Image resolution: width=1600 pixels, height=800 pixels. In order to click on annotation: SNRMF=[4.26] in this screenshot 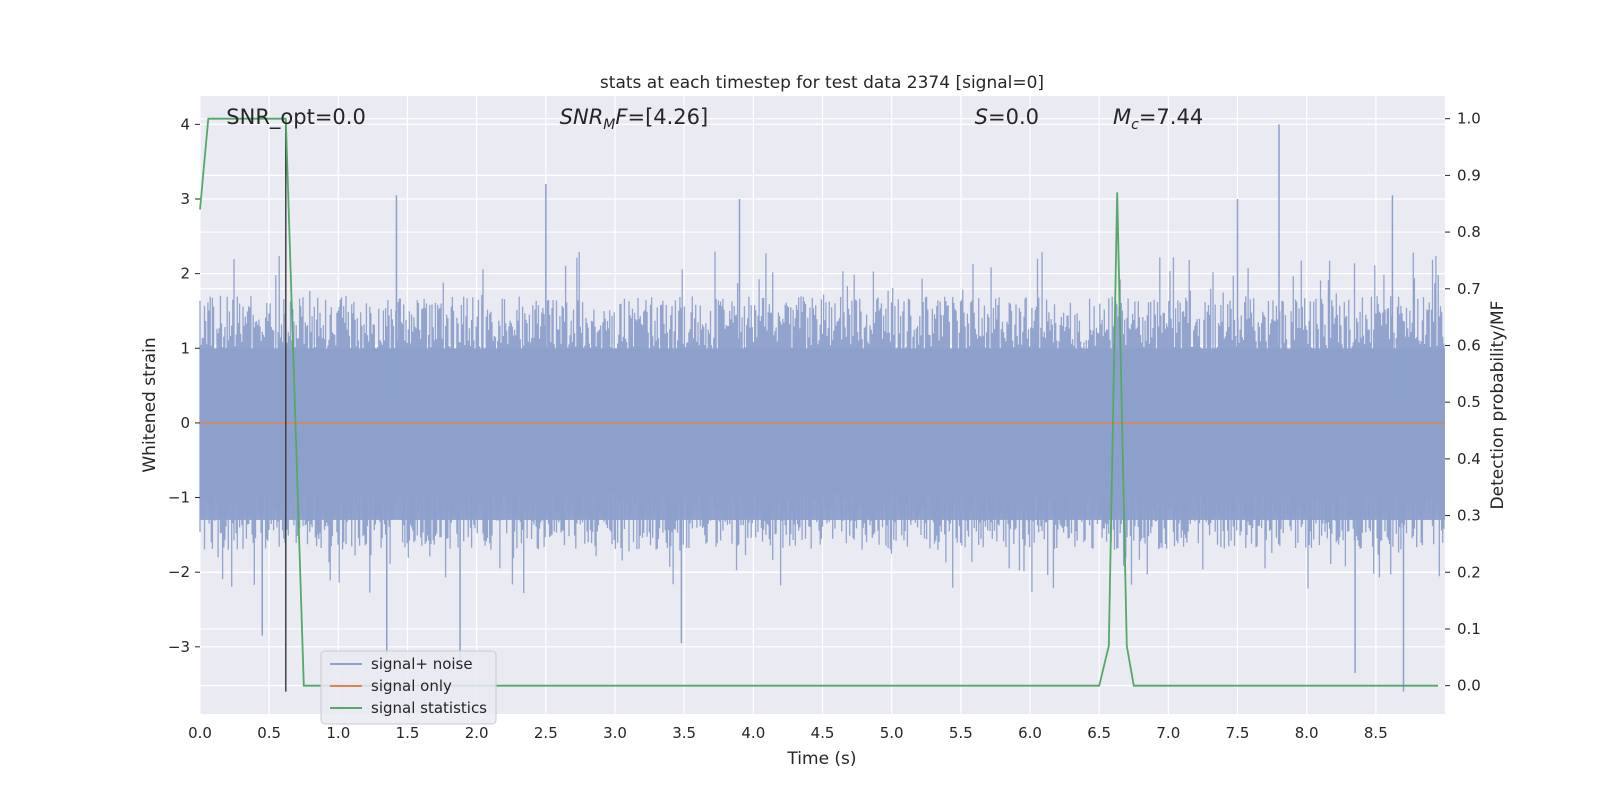, I will do `click(634, 119)`.